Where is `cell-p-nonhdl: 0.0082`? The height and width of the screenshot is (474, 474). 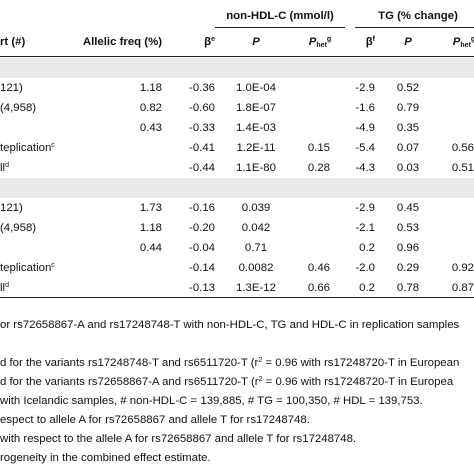
cell-p-nonhdl: 0.0082 is located at coordinates (256, 268).